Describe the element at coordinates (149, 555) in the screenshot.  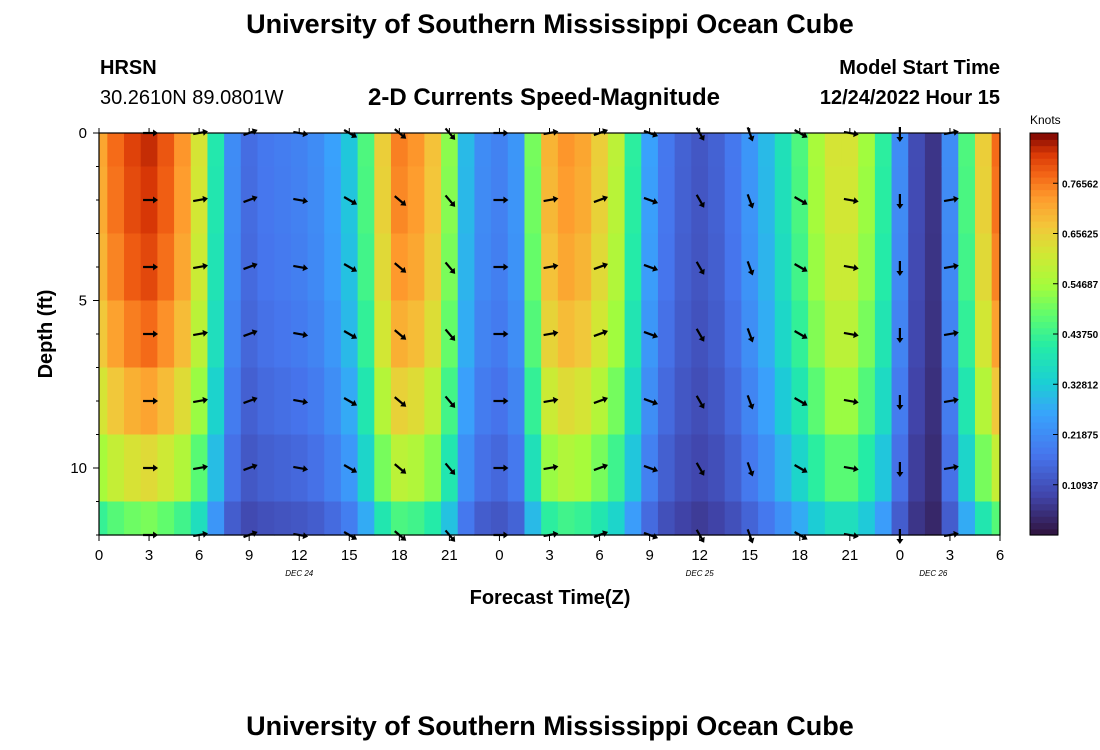
I see `x-tick-label: 3` at that location.